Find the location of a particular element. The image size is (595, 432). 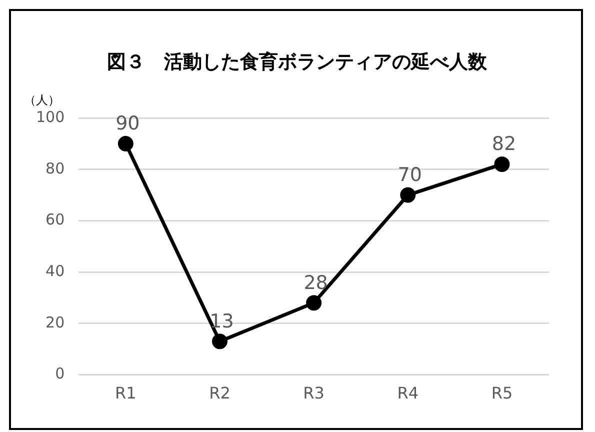

y-tick-label: 100 is located at coordinates (50, 117).